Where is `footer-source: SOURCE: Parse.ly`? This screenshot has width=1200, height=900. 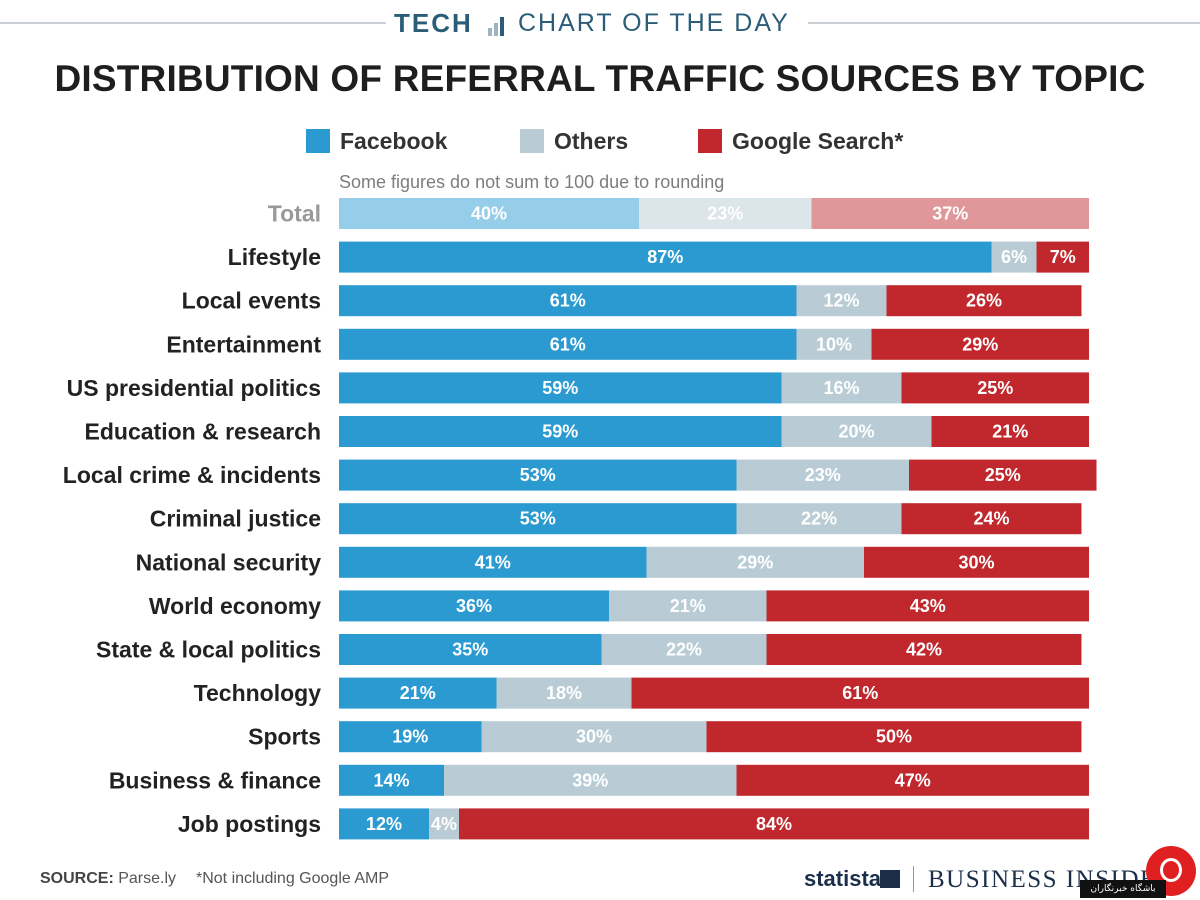
footer-source: SOURCE: Parse.ly is located at coordinates (108, 879).